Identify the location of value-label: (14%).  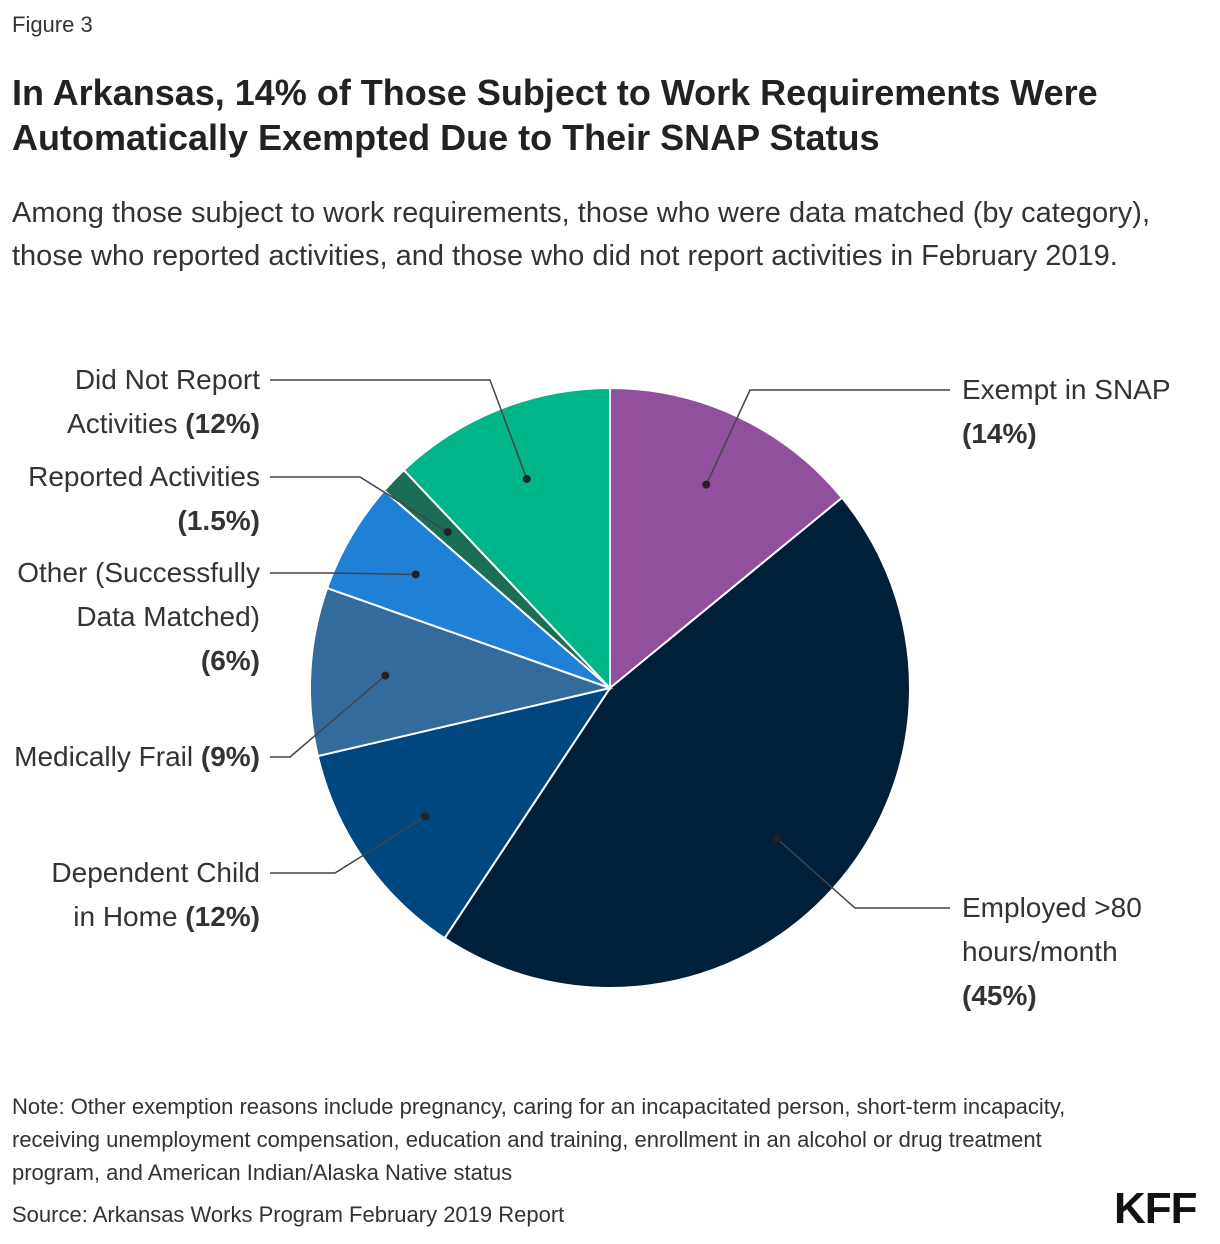
(999, 433).